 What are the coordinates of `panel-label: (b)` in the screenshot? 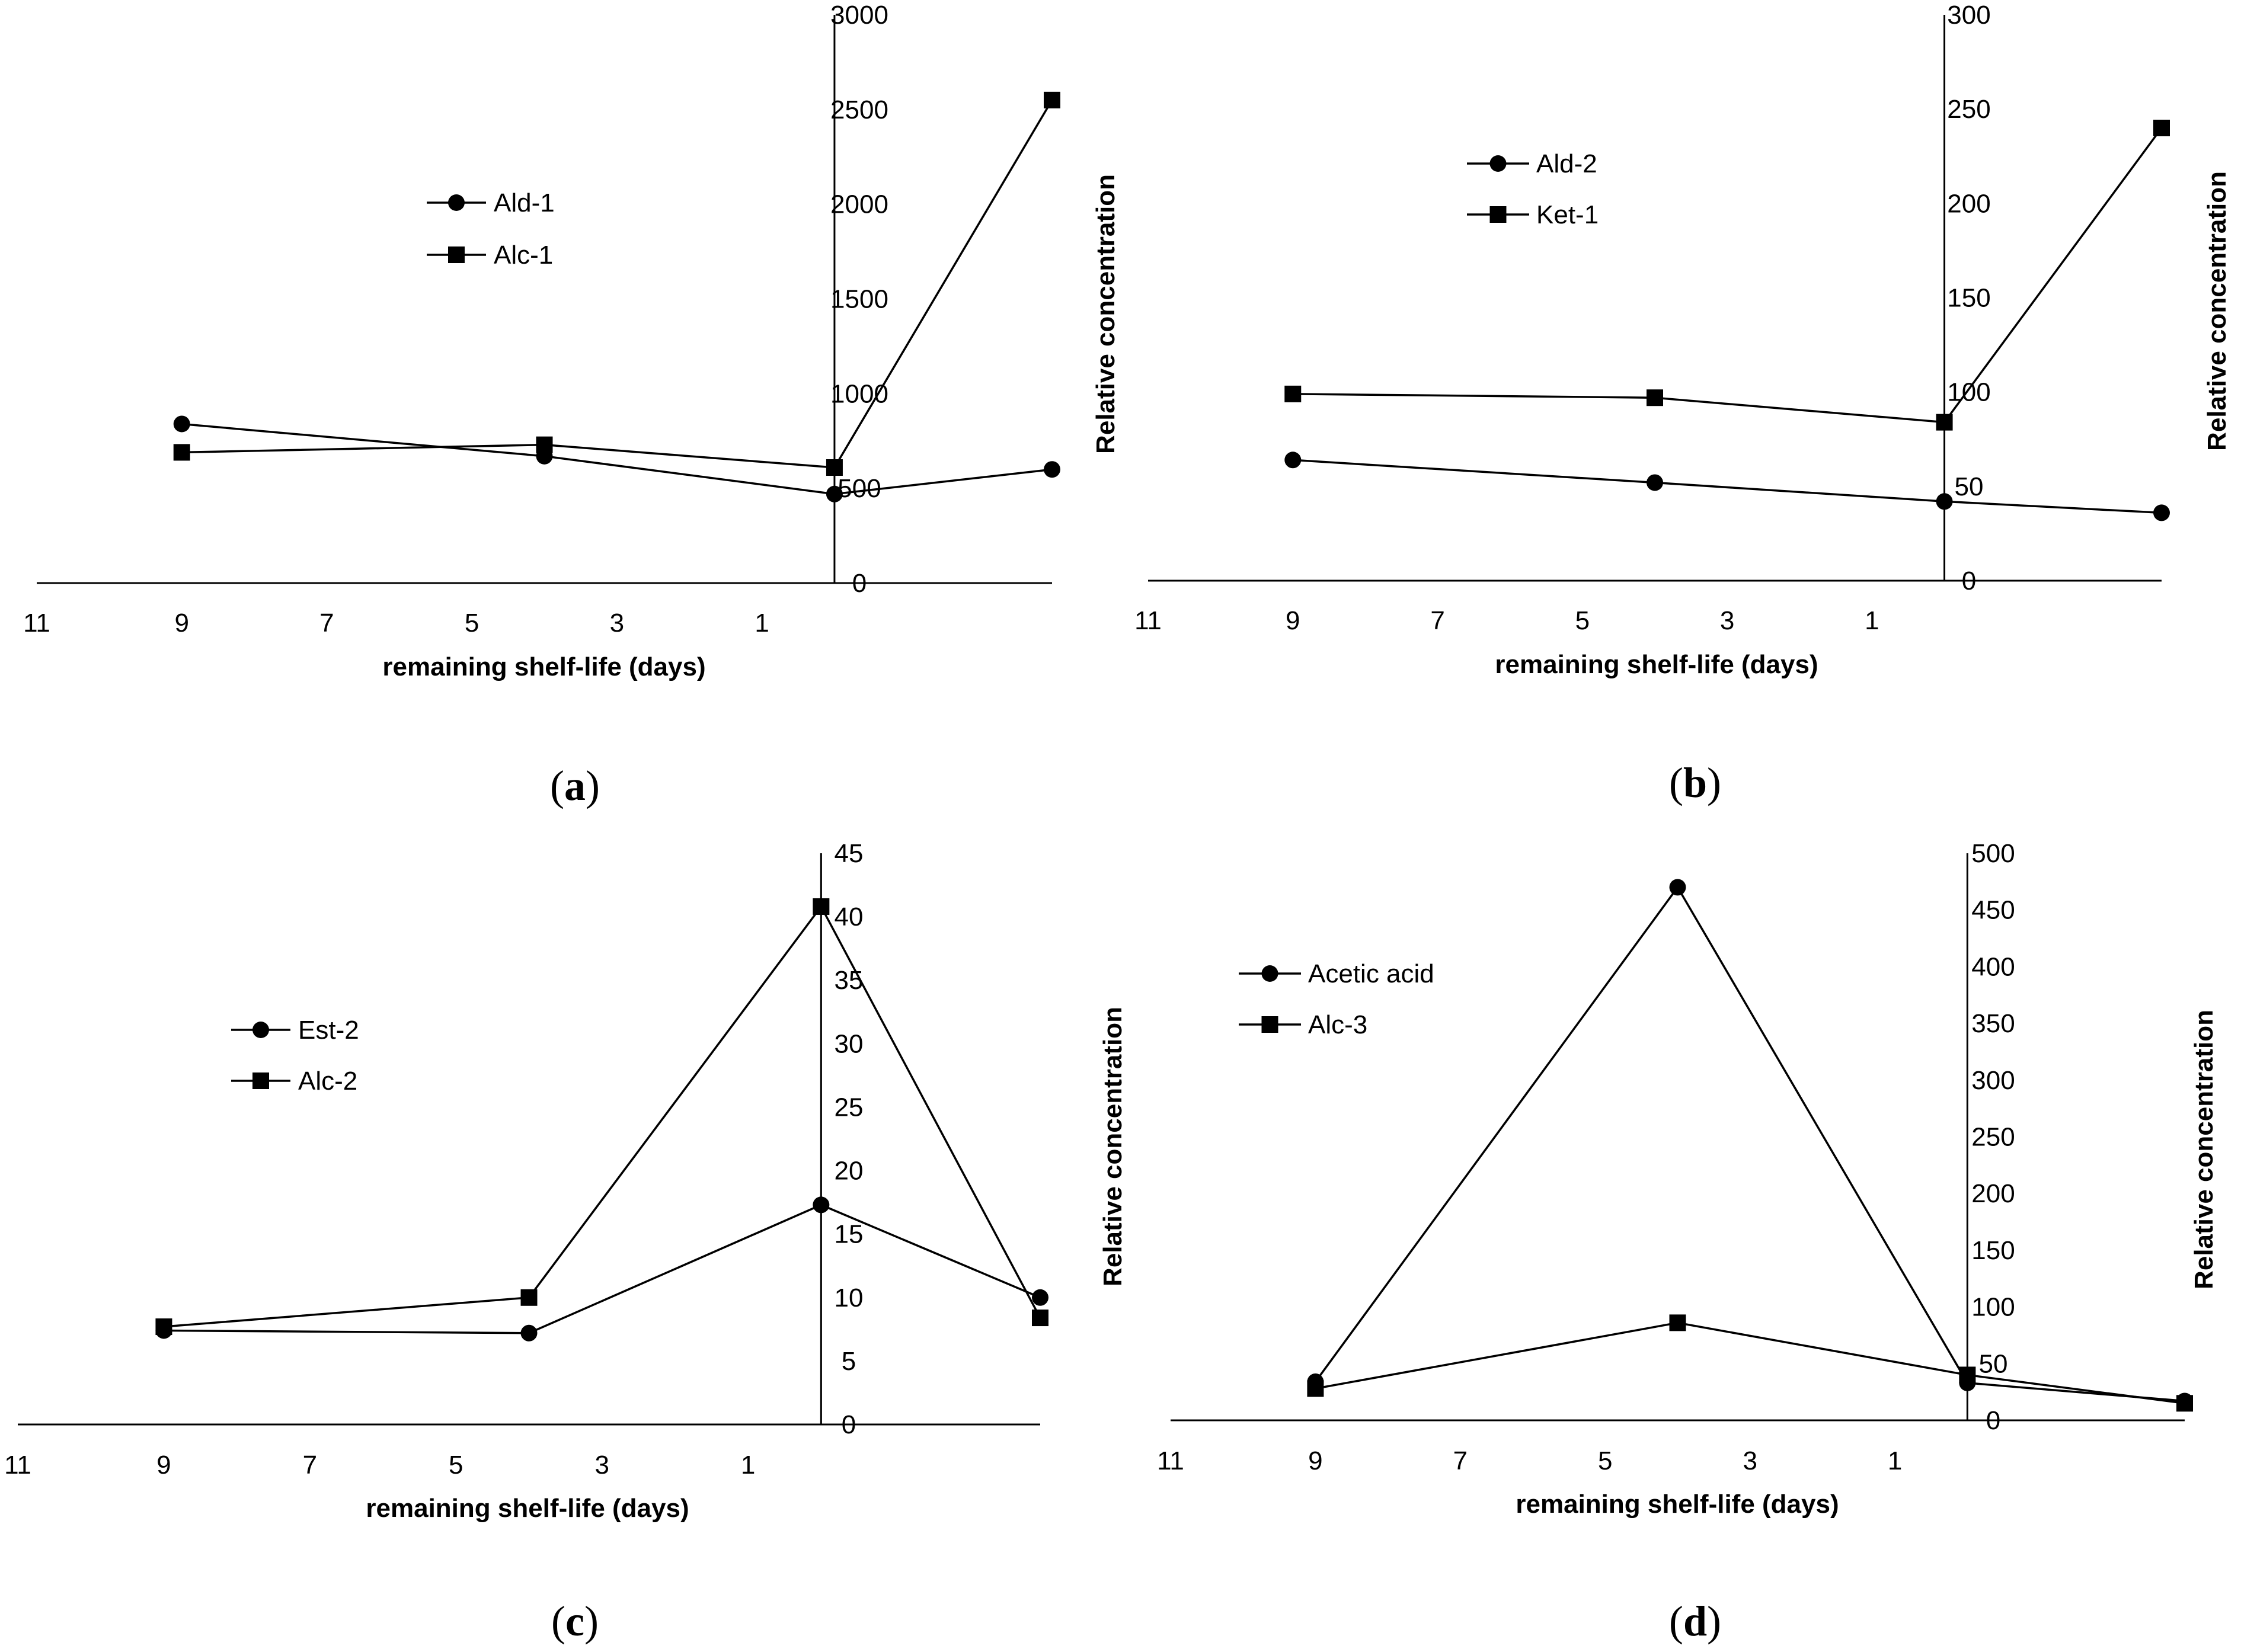 It's located at (1695, 782).